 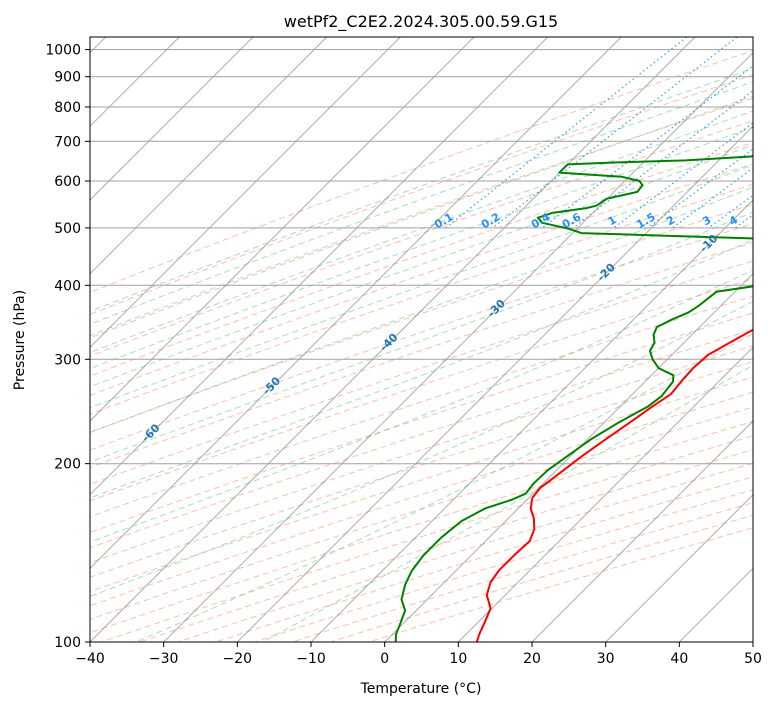 What do you see at coordinates (67, 347) in the screenshot?
I see `y-axis-ticks: 100 200 300 400 500 600 700 800 900 1000` at bounding box center [67, 347].